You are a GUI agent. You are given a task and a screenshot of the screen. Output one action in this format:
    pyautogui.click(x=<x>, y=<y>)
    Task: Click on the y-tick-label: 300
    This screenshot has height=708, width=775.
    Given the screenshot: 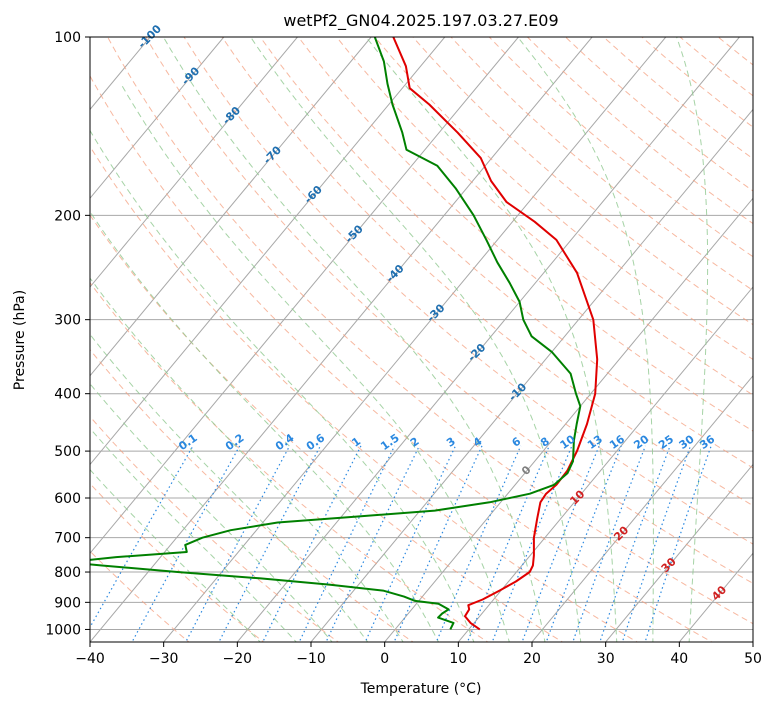 What is the action you would take?
    pyautogui.click(x=67, y=321)
    